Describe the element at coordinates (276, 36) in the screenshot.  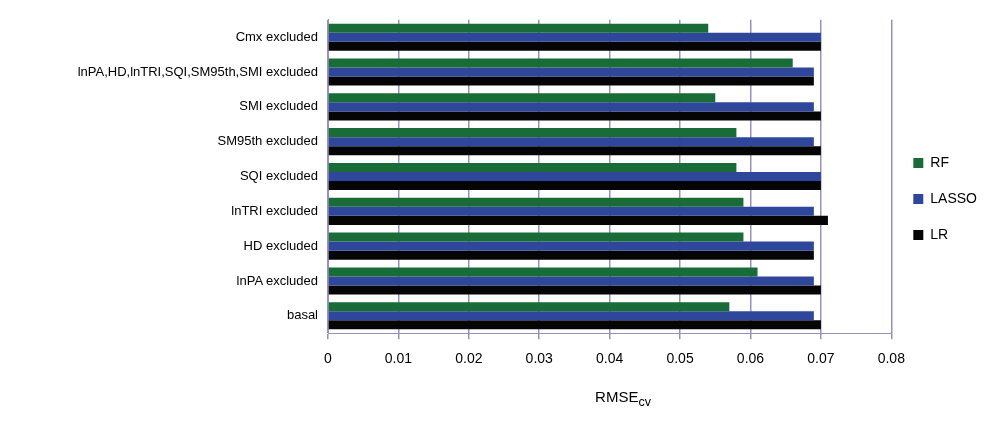
I see `y-tick-label: Cmx excluded` at that location.